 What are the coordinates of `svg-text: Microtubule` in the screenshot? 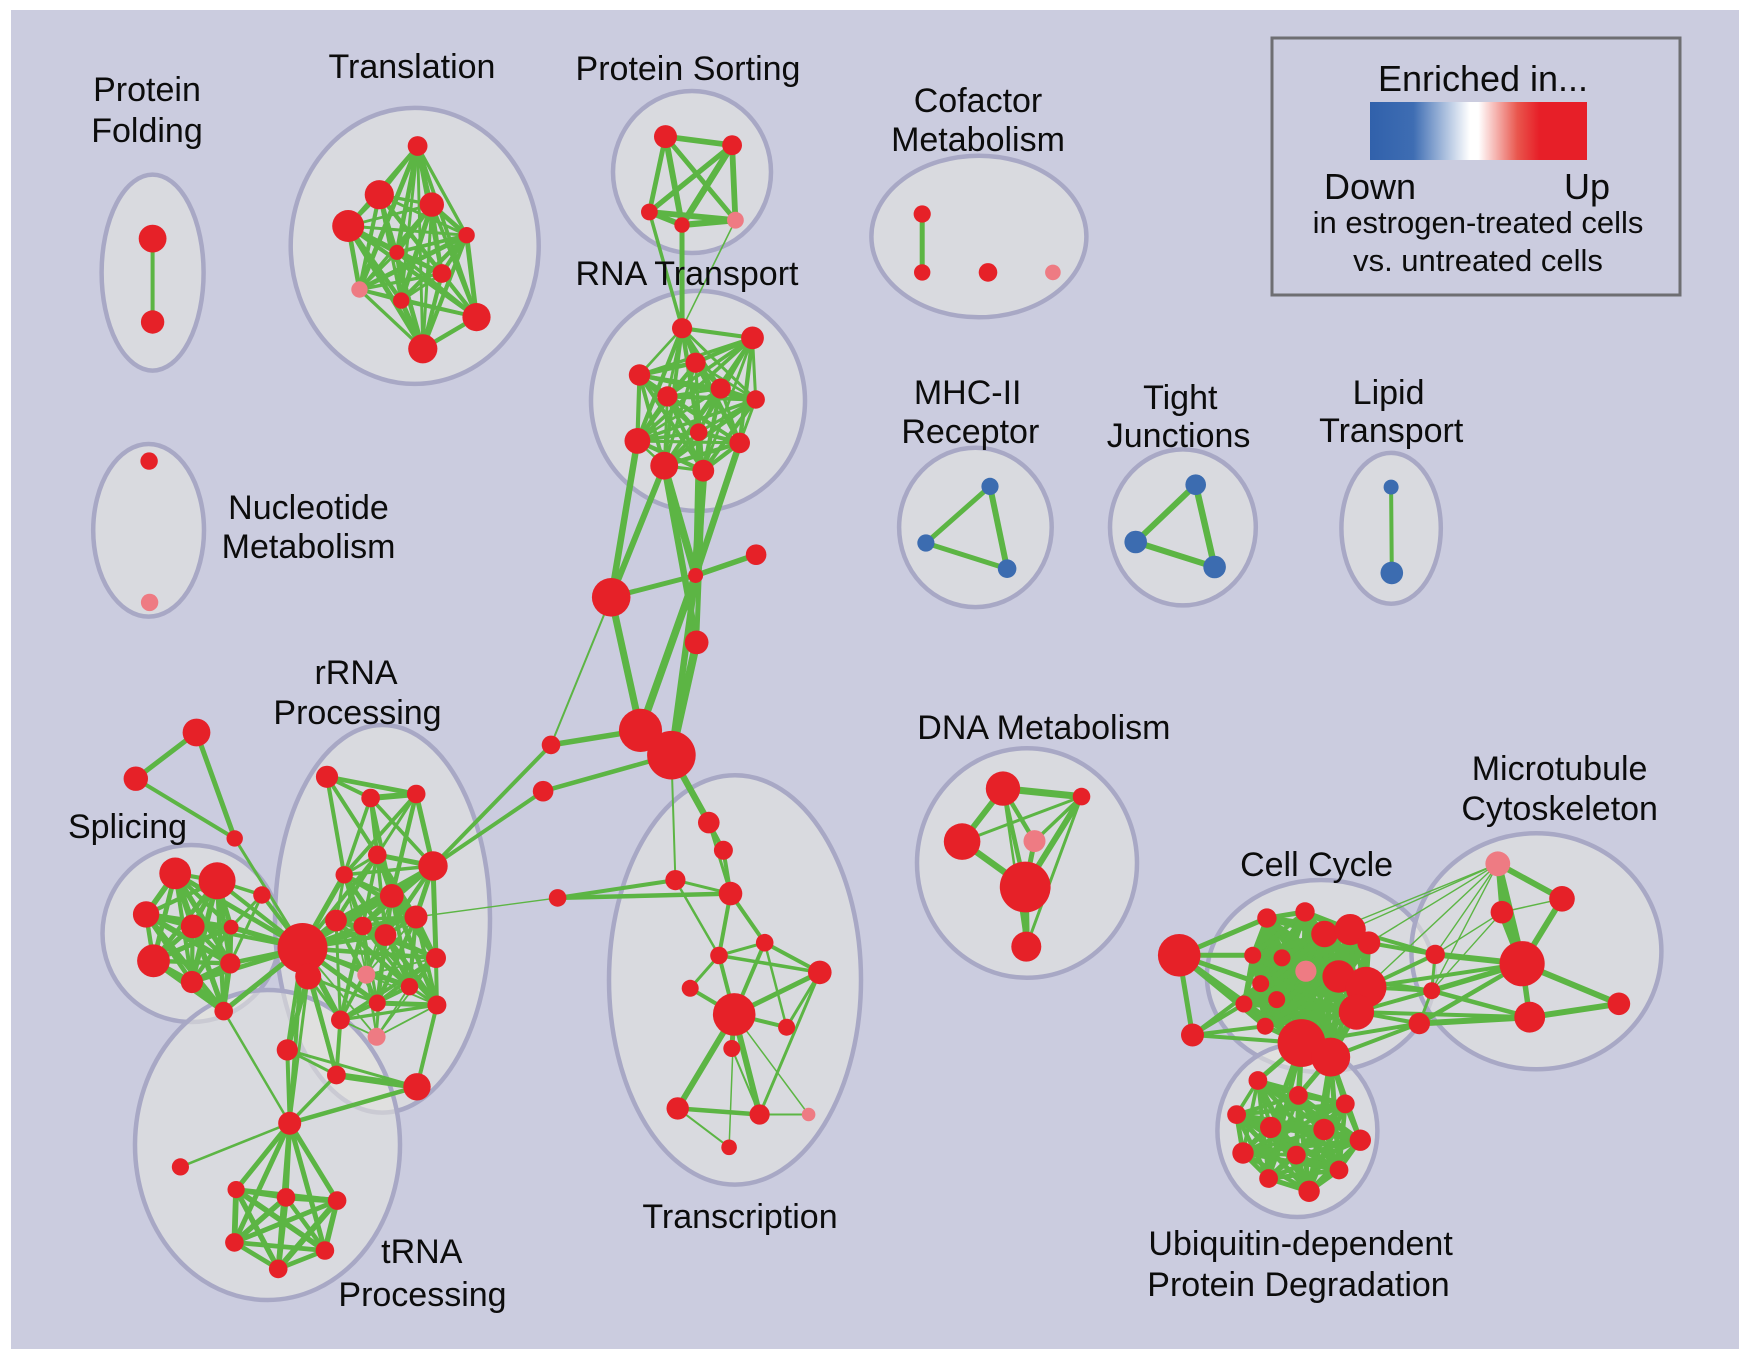 It's located at (1560, 769).